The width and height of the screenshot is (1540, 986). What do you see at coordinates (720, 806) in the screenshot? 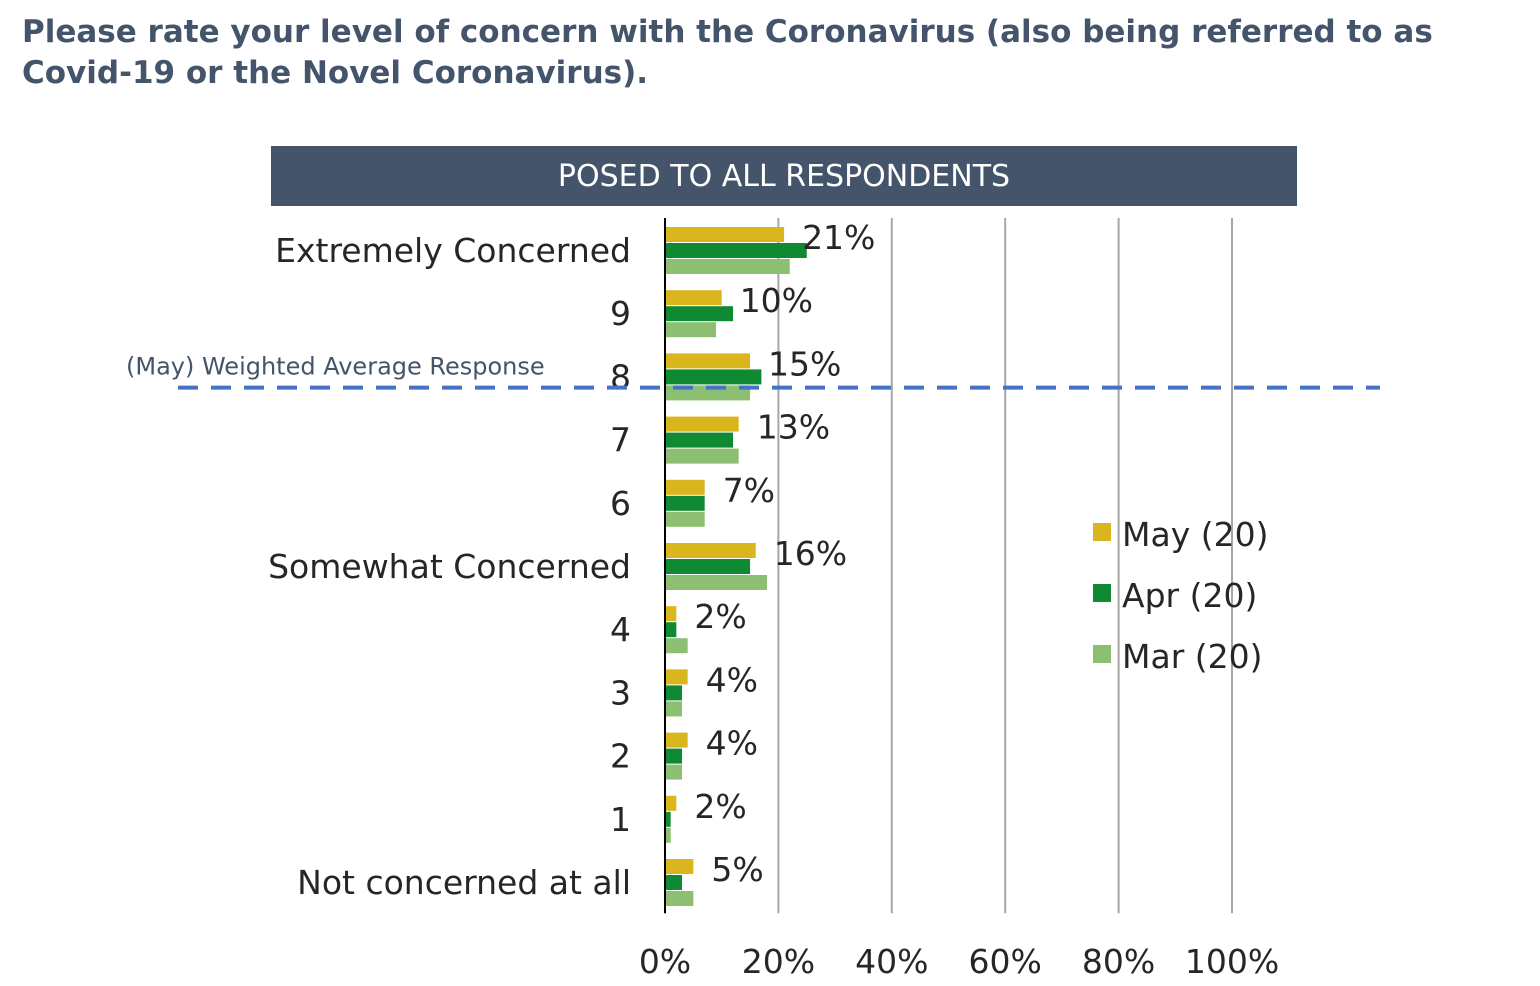
I see `data-label-9: 2%` at bounding box center [720, 806].